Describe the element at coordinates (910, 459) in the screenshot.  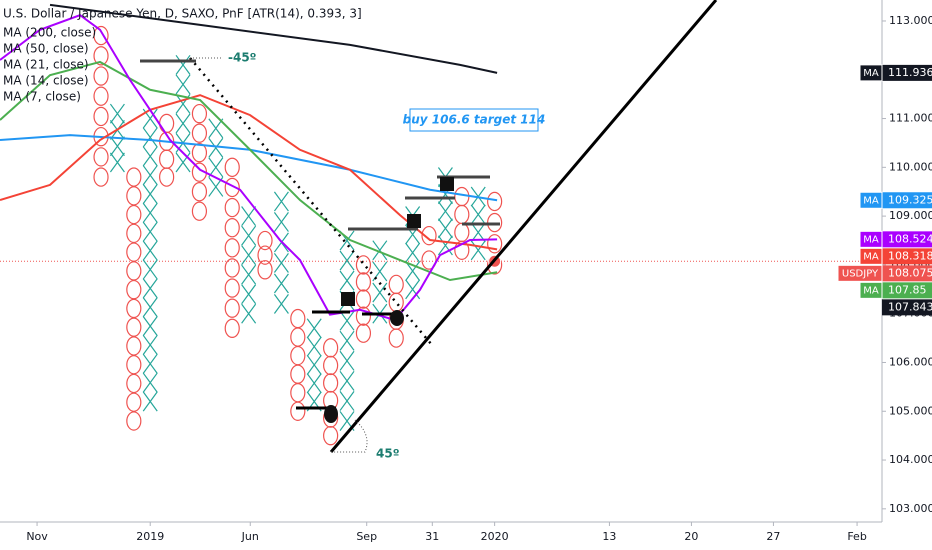
I see `y-tick-label: 104.000` at that location.